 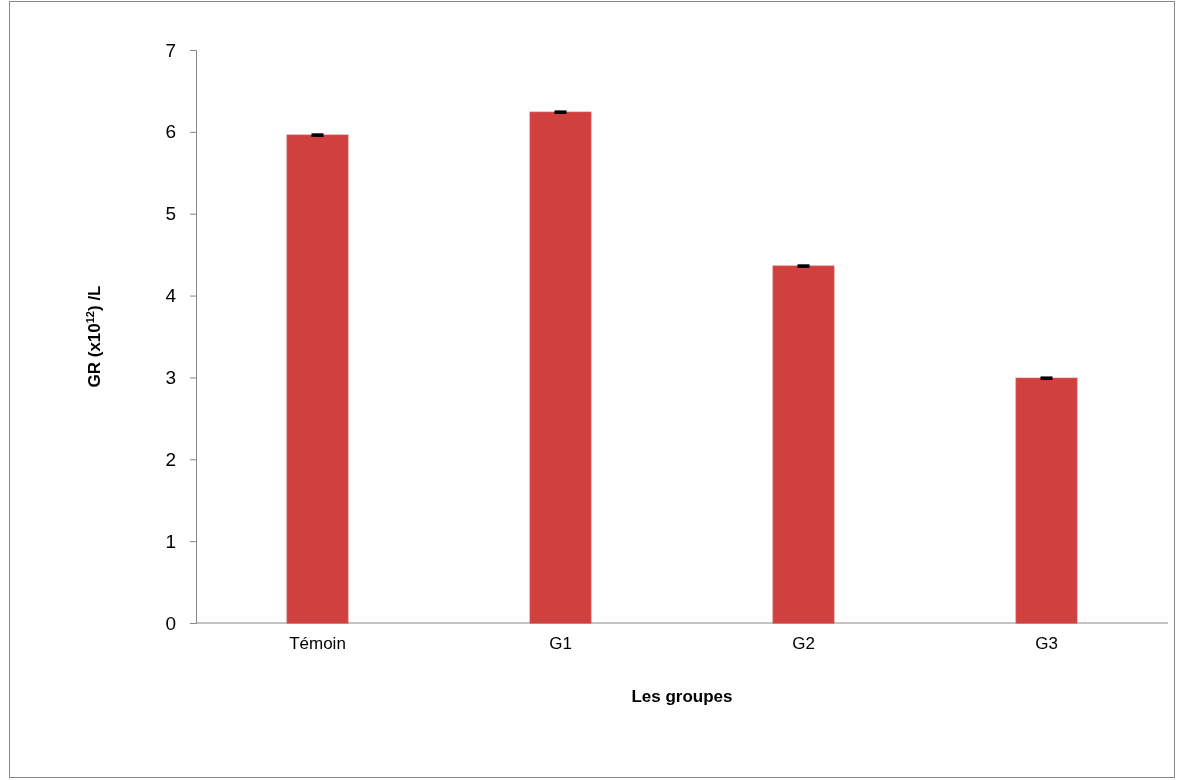 What do you see at coordinates (560, 644) in the screenshot?
I see `x-tick-label: G1` at bounding box center [560, 644].